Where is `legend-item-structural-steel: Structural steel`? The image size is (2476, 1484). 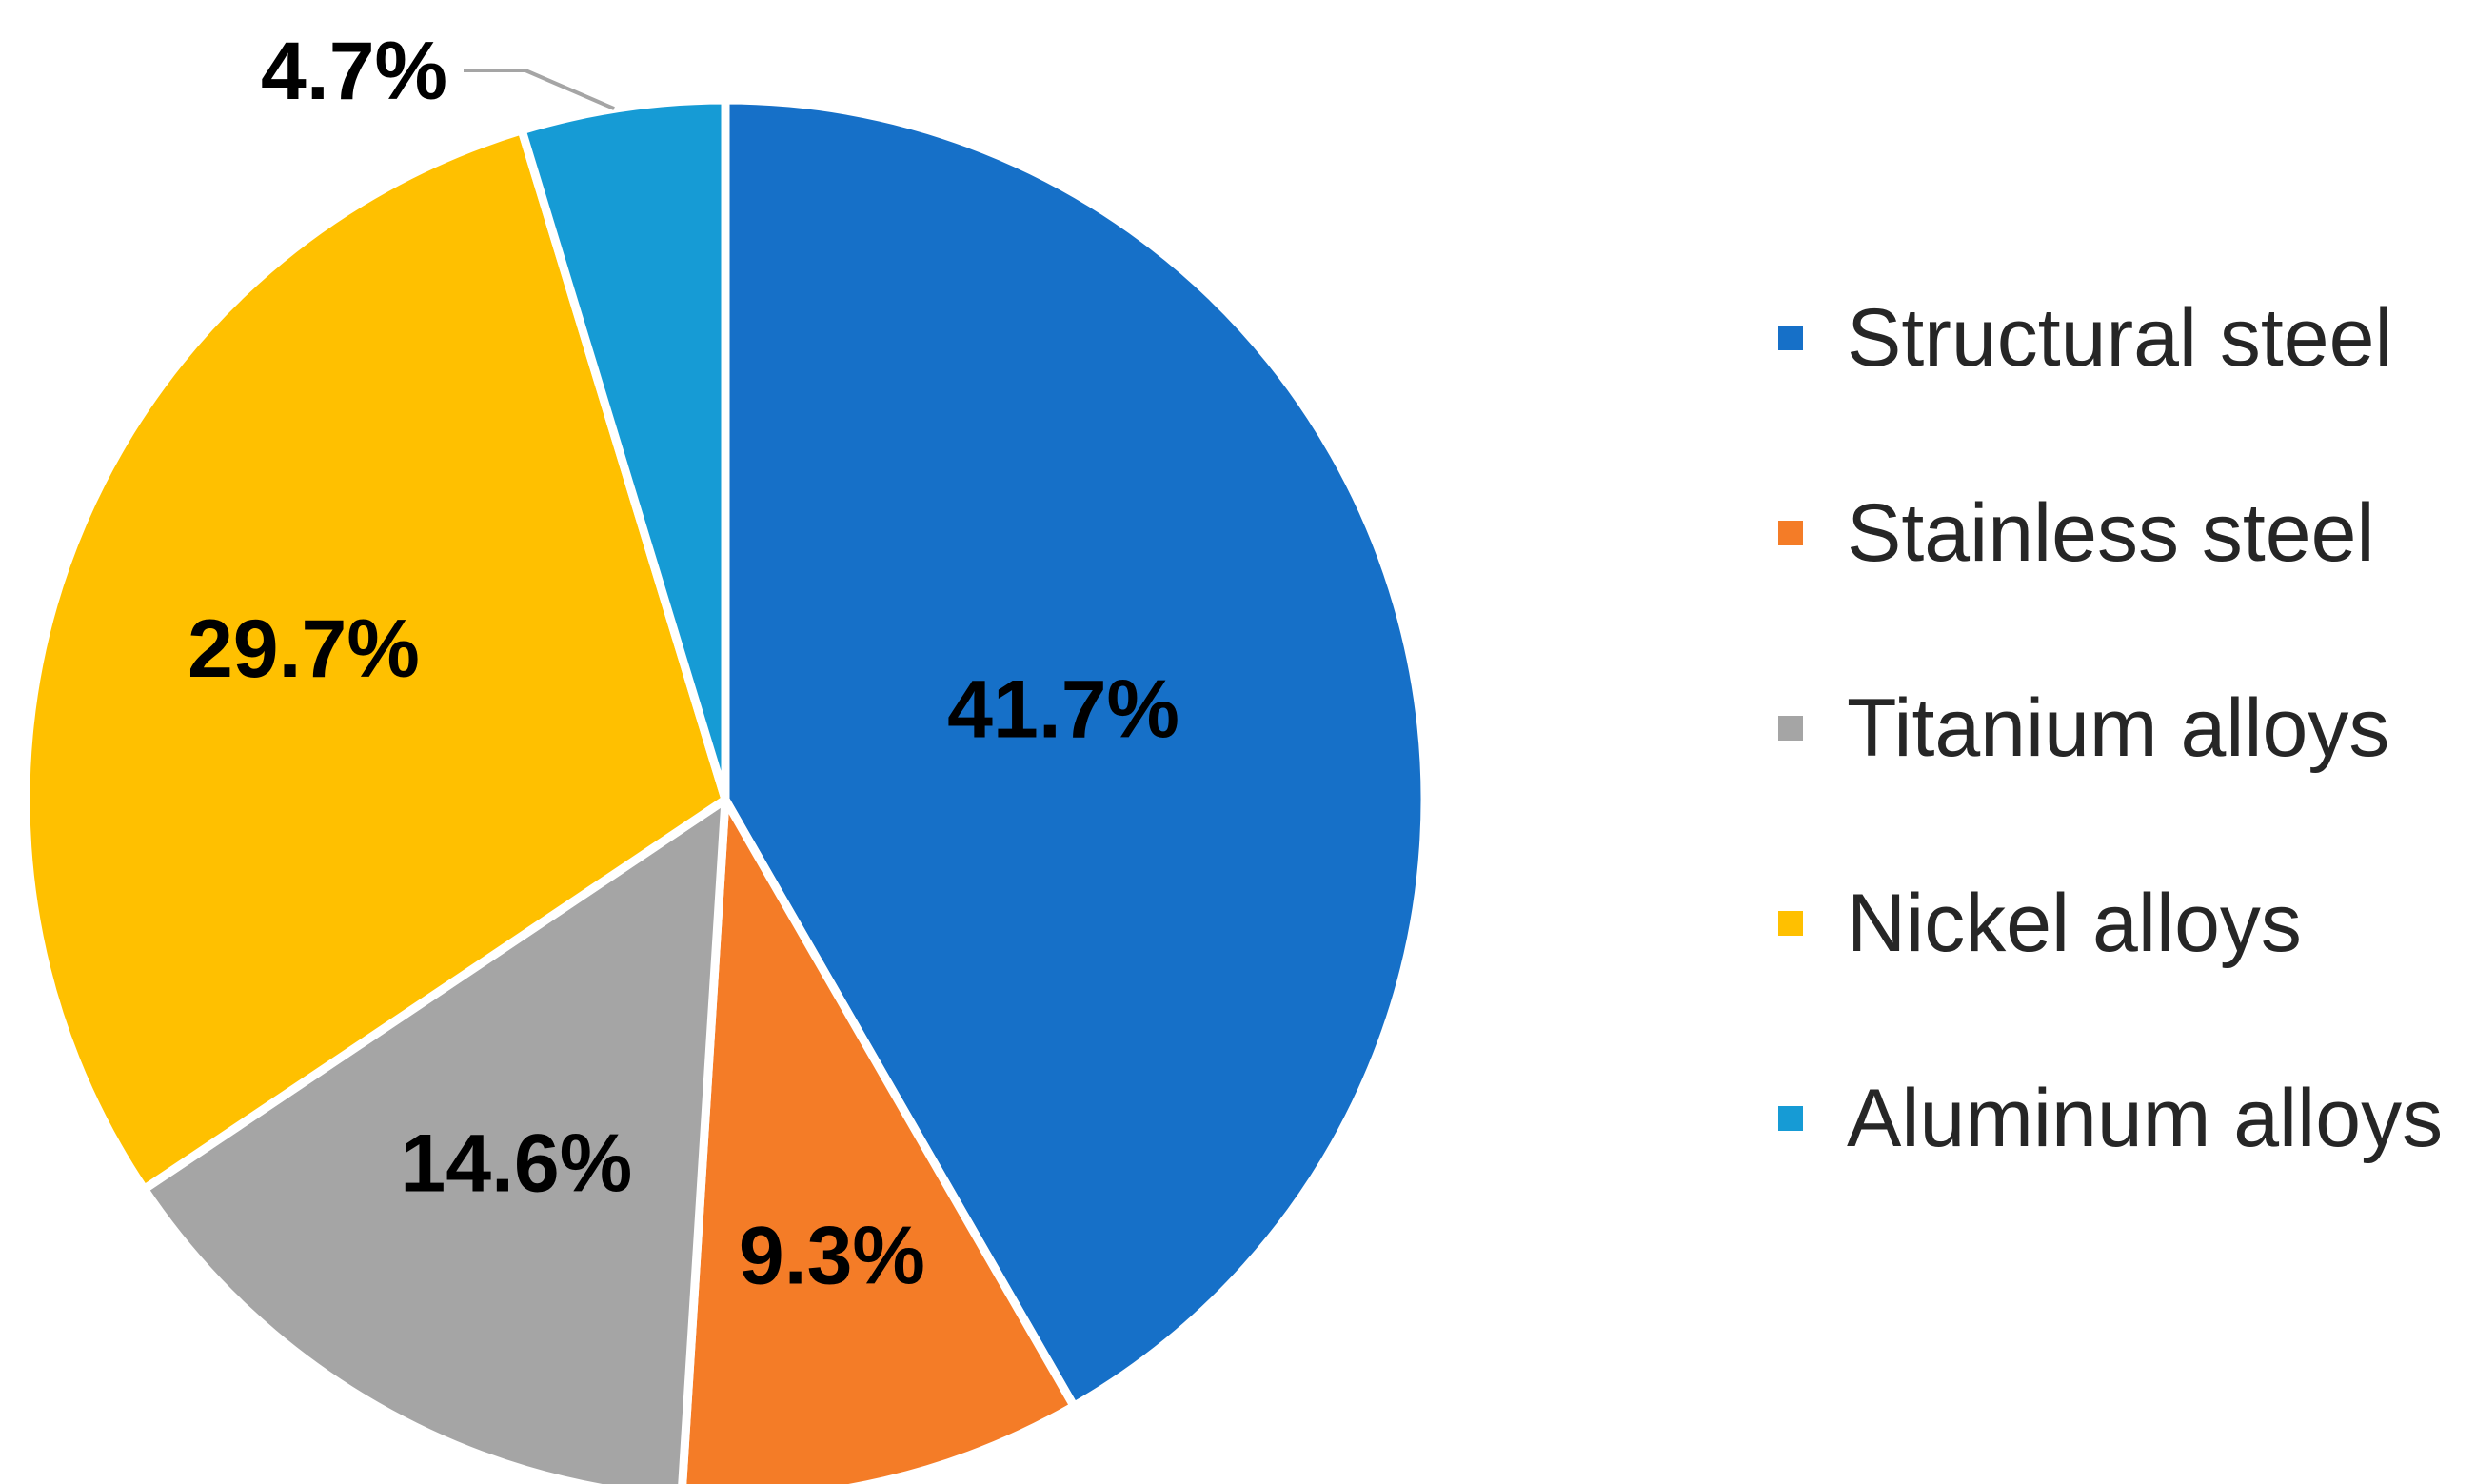 legend-item-structural-steel: Structural steel is located at coordinates (2086, 338).